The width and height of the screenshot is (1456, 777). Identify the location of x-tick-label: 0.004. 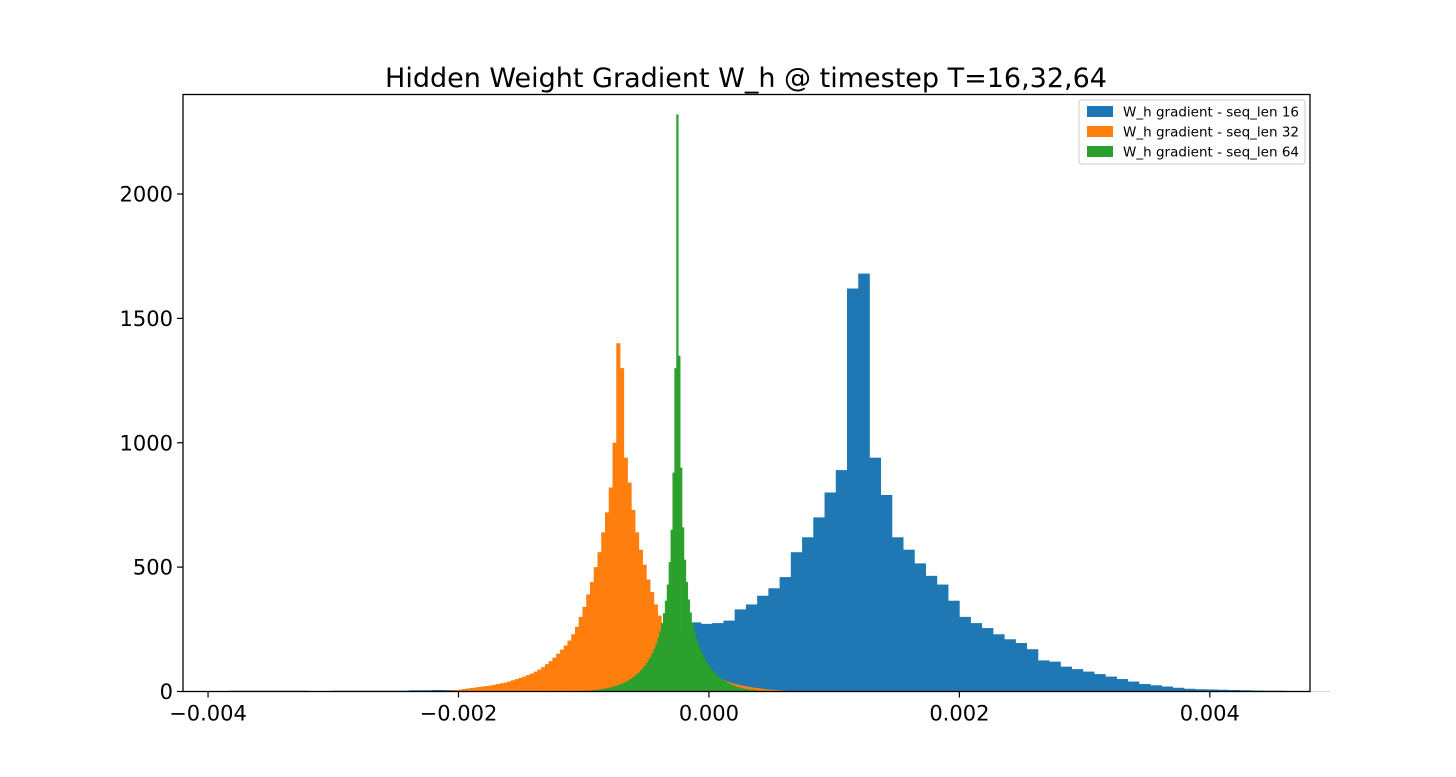
(1210, 714).